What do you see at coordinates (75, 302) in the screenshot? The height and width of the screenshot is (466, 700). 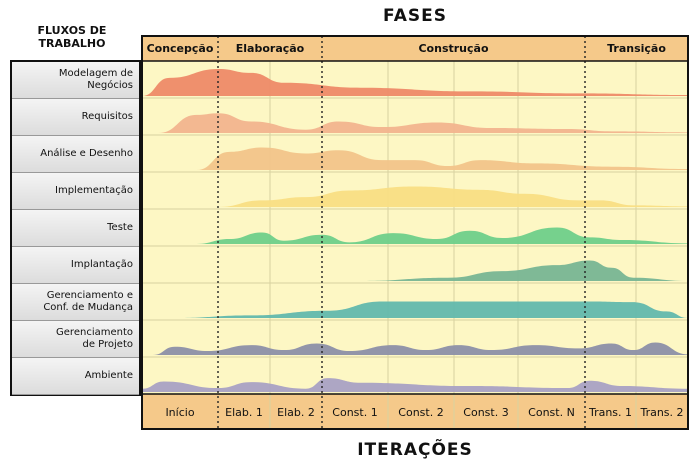 I see `workflow-label-7: Gerenciamento e Conf. de Mudança` at bounding box center [75, 302].